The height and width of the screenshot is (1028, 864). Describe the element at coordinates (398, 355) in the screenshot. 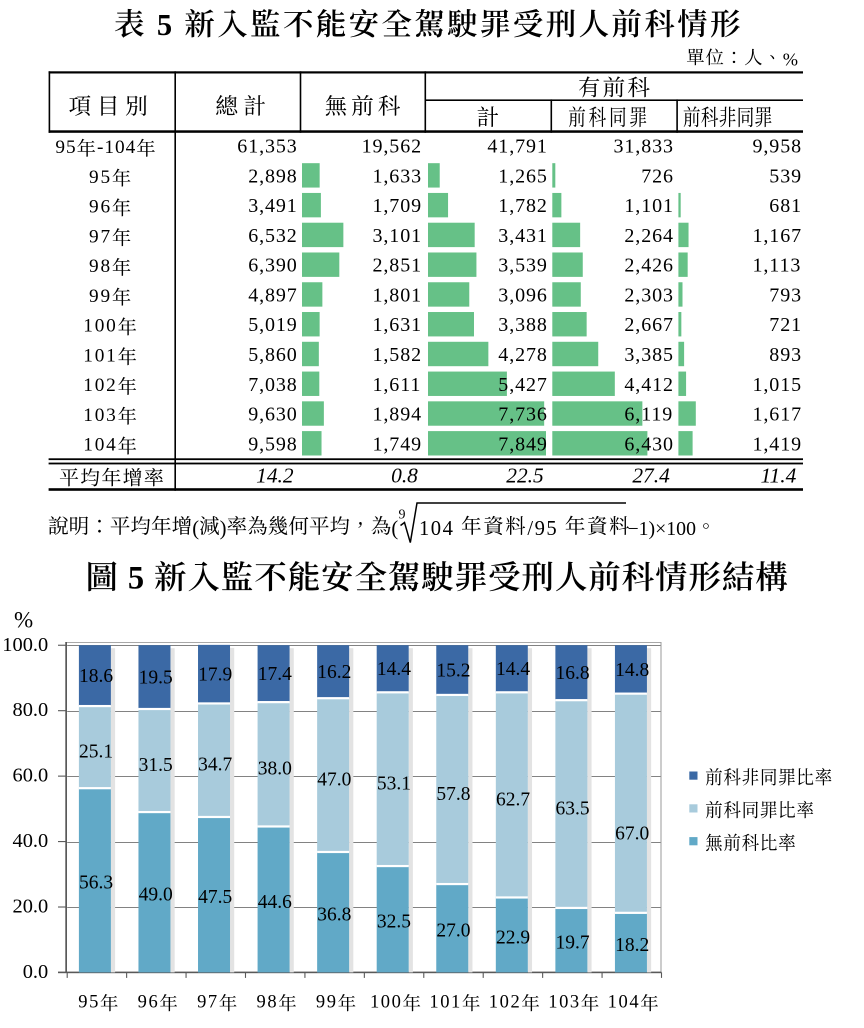

I see `svg-text: 1,582` at that location.